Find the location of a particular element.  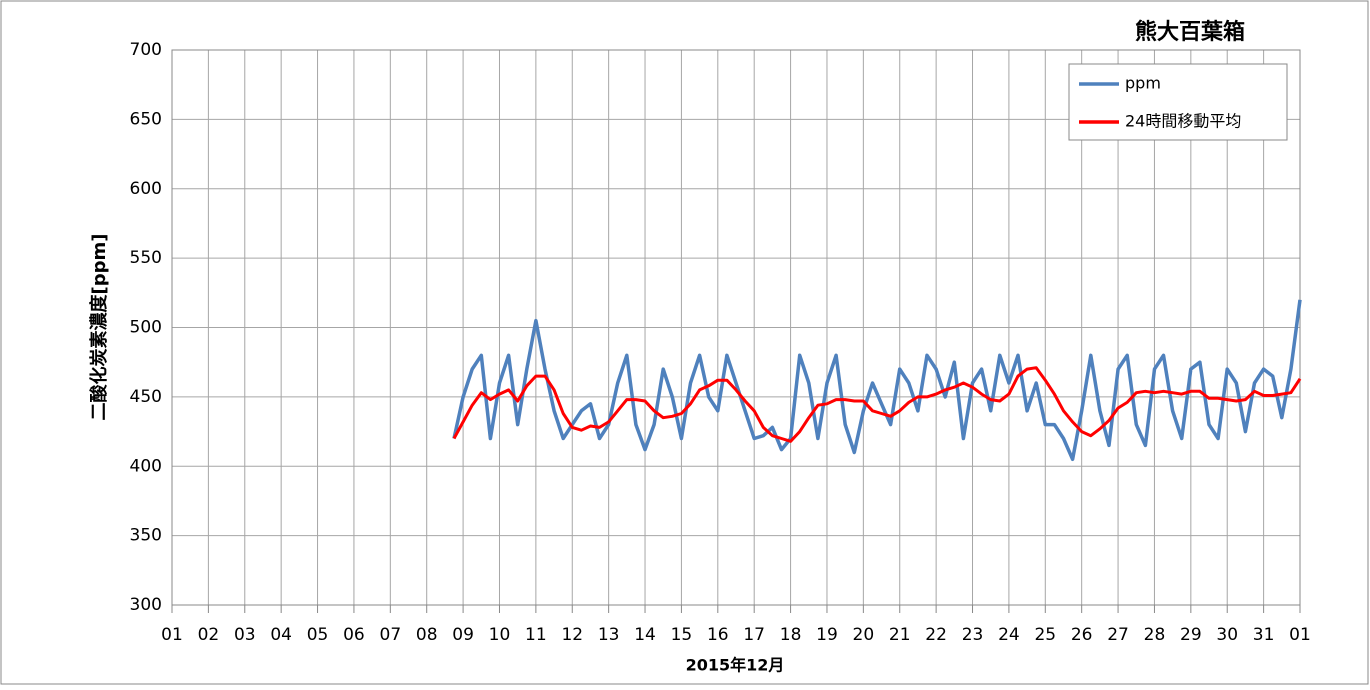

x-tick-label: 25 is located at coordinates (1045, 635).